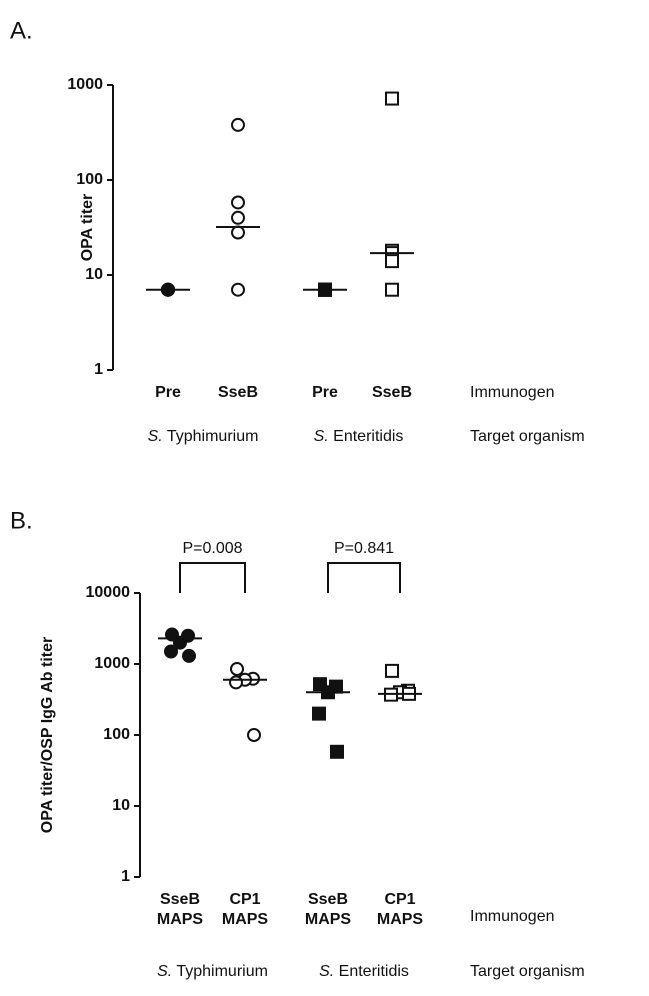  Describe the element at coordinates (21, 30) in the screenshot. I see `panel-label: A.` at that location.